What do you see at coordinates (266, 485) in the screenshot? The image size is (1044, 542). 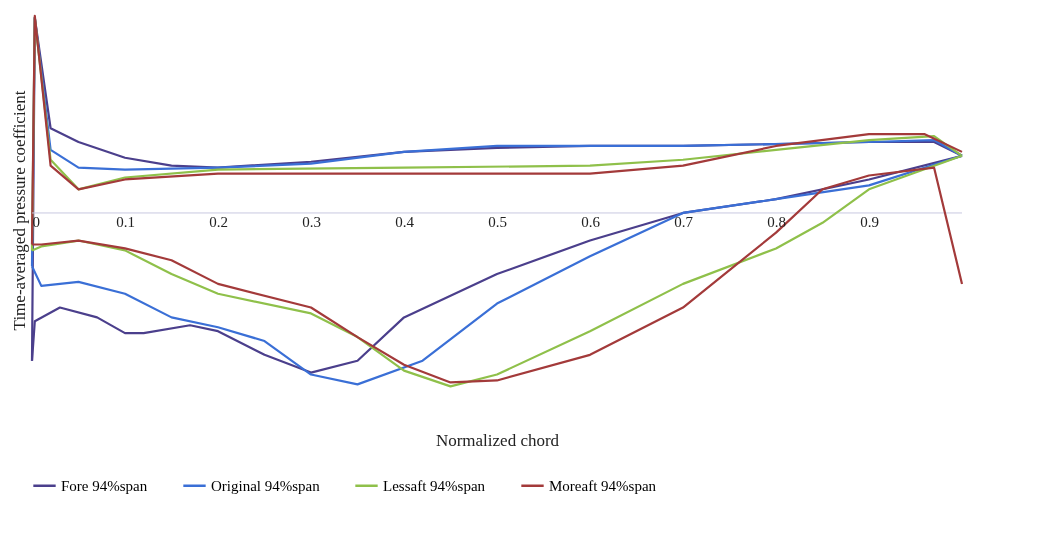 I see `legend-label: Original 94%span` at bounding box center [266, 485].